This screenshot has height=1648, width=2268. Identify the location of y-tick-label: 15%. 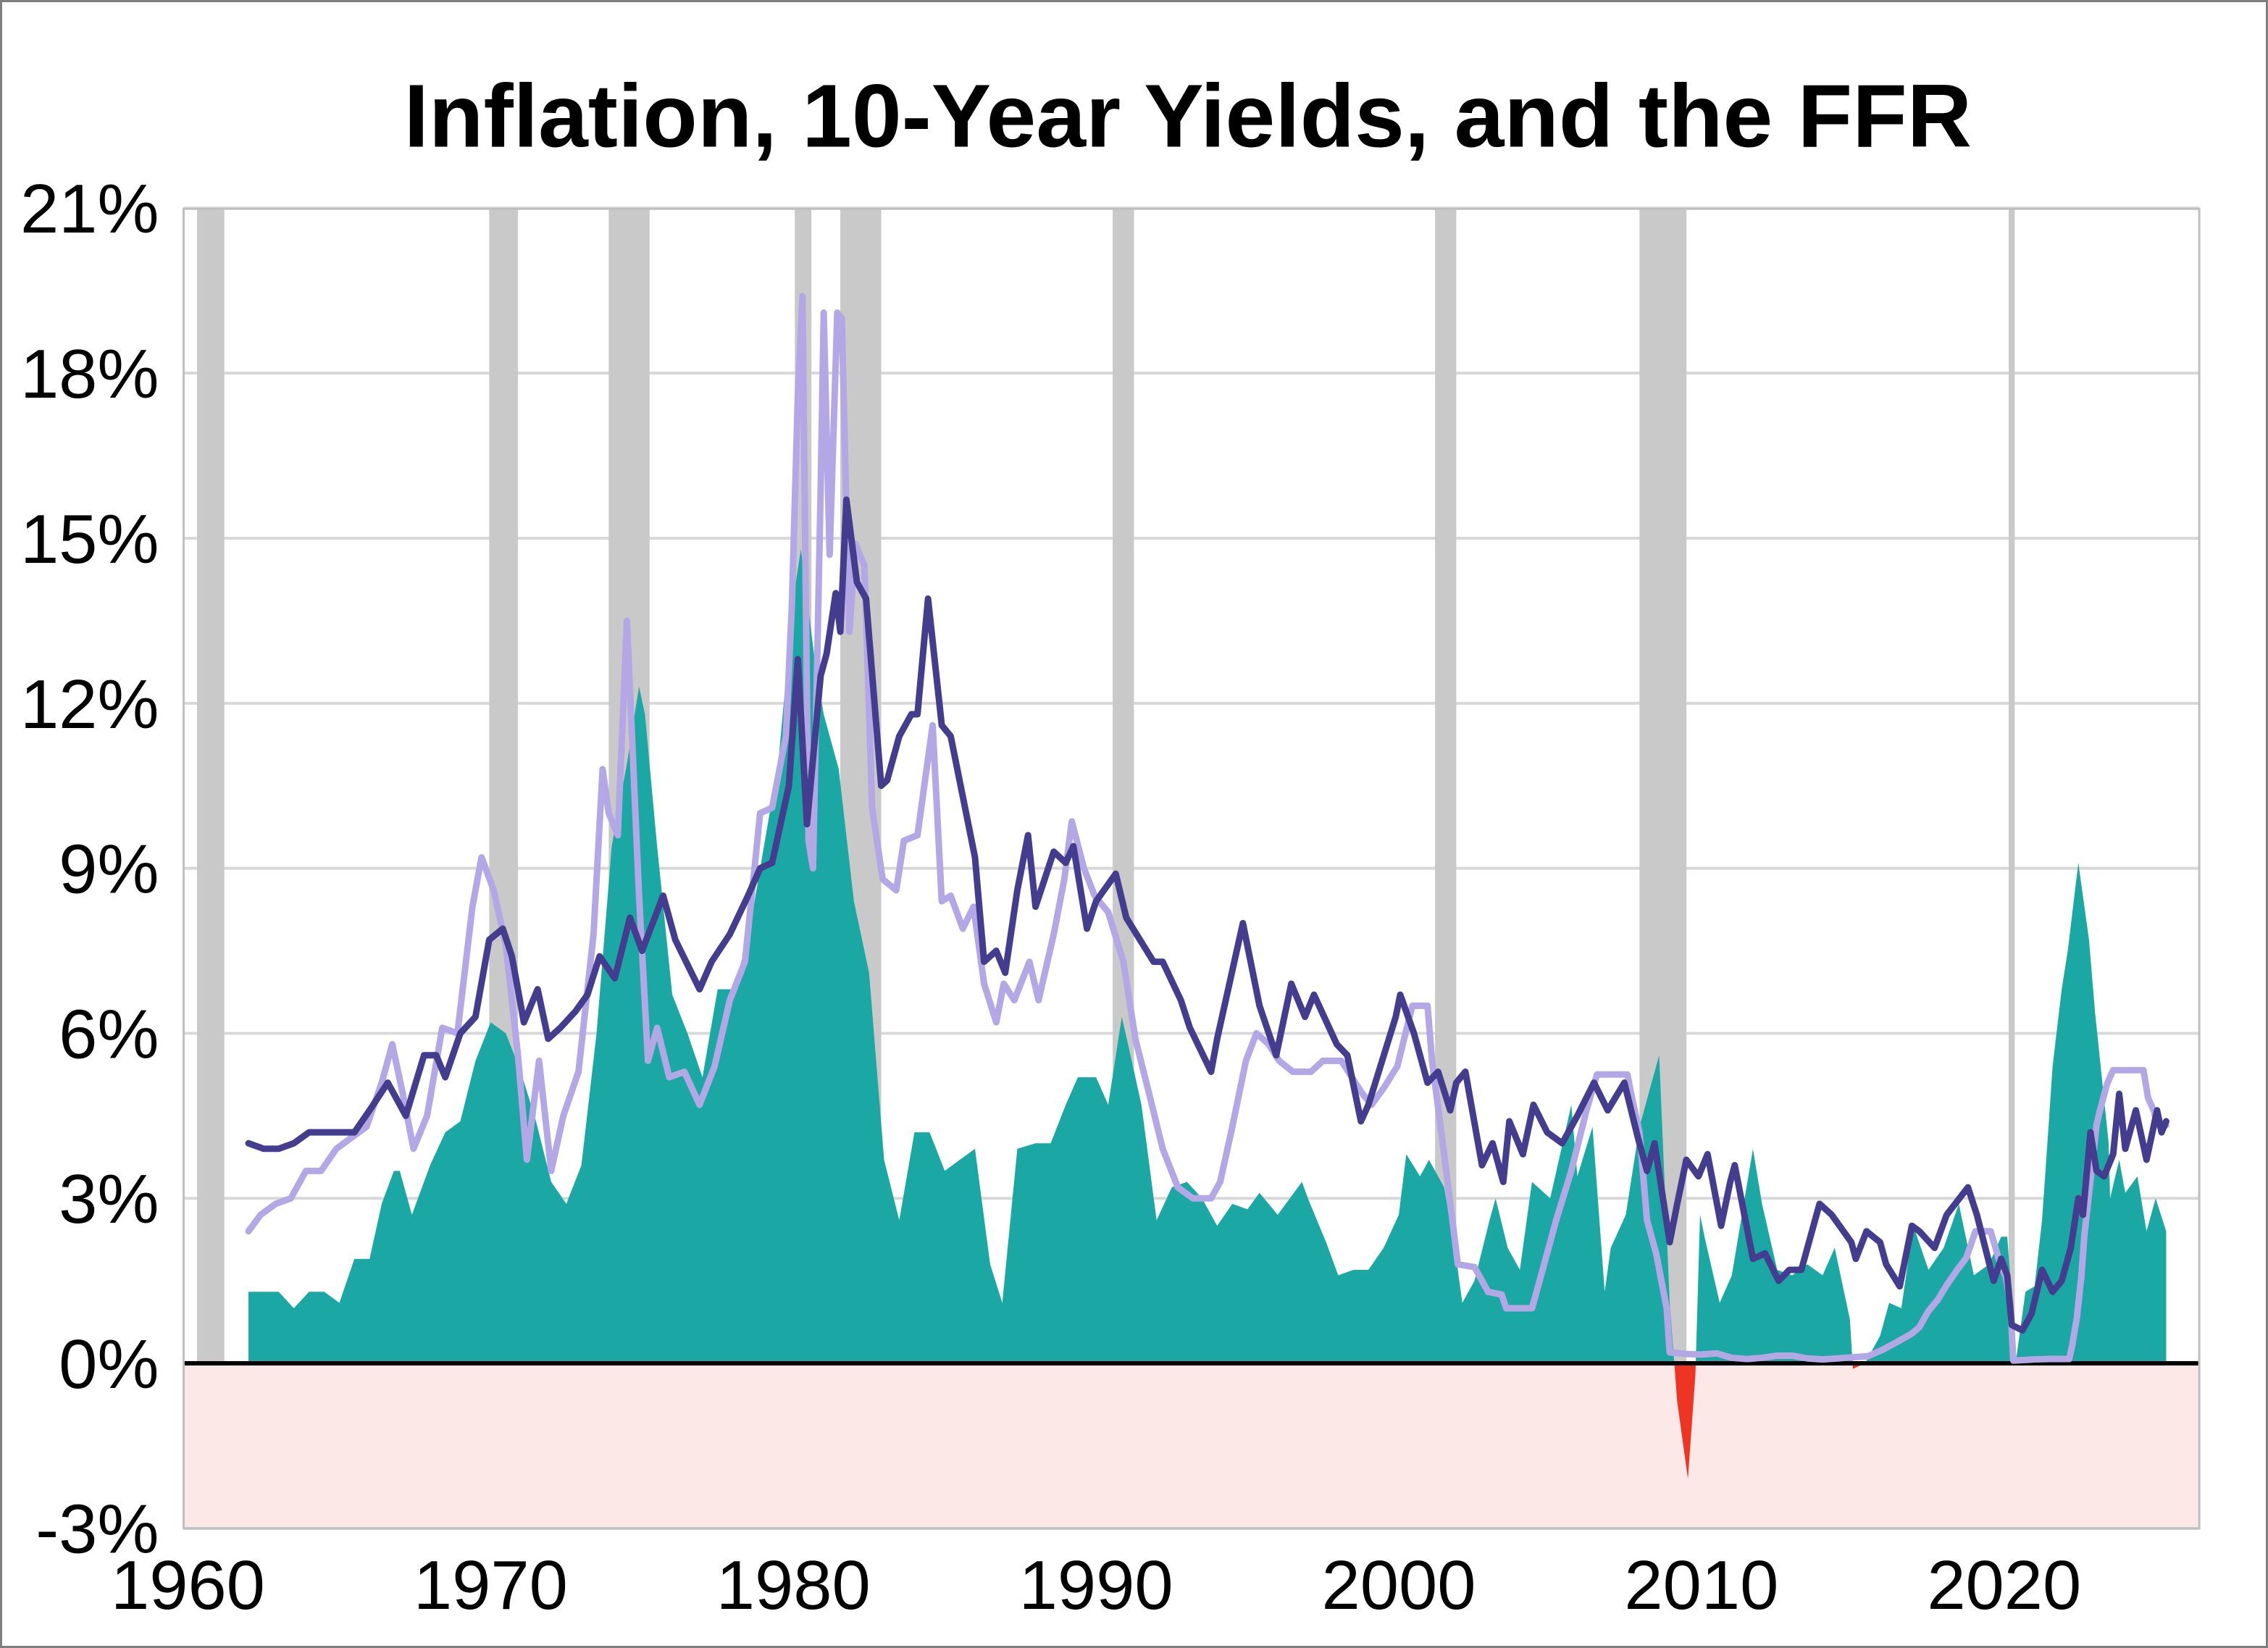
(90, 539).